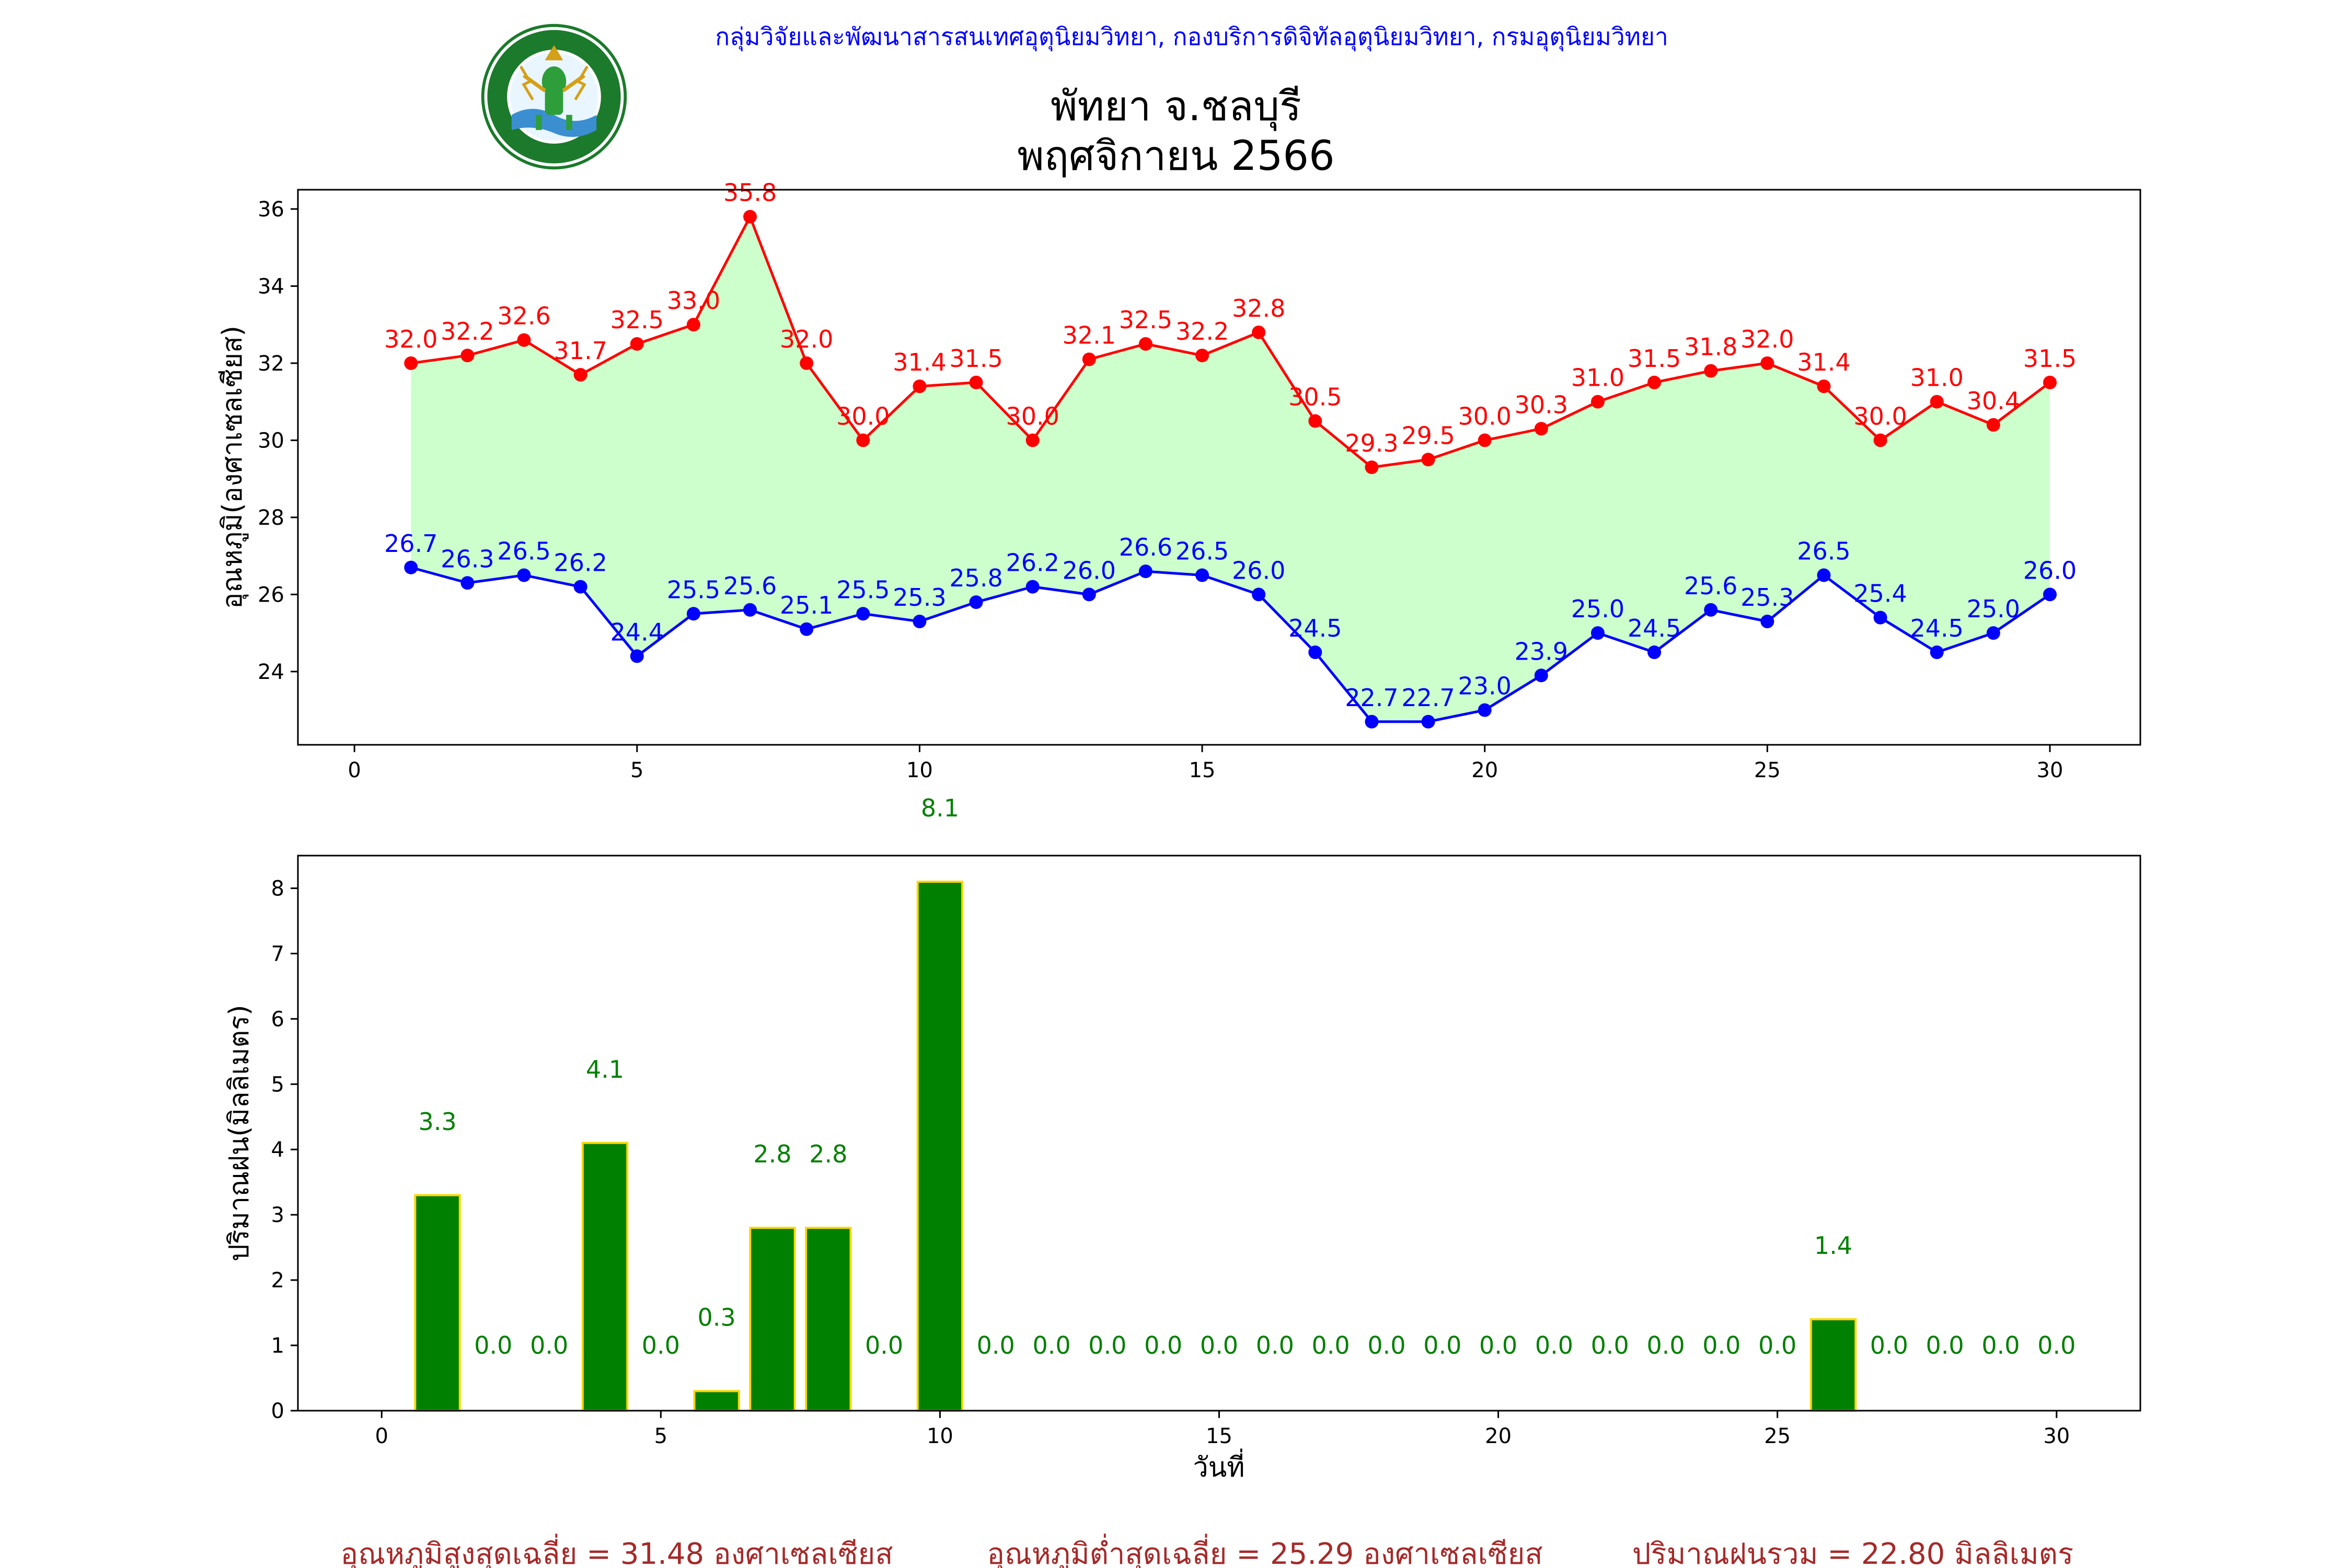  I want to click on rainfall-value-label: 8.1, so click(940, 808).